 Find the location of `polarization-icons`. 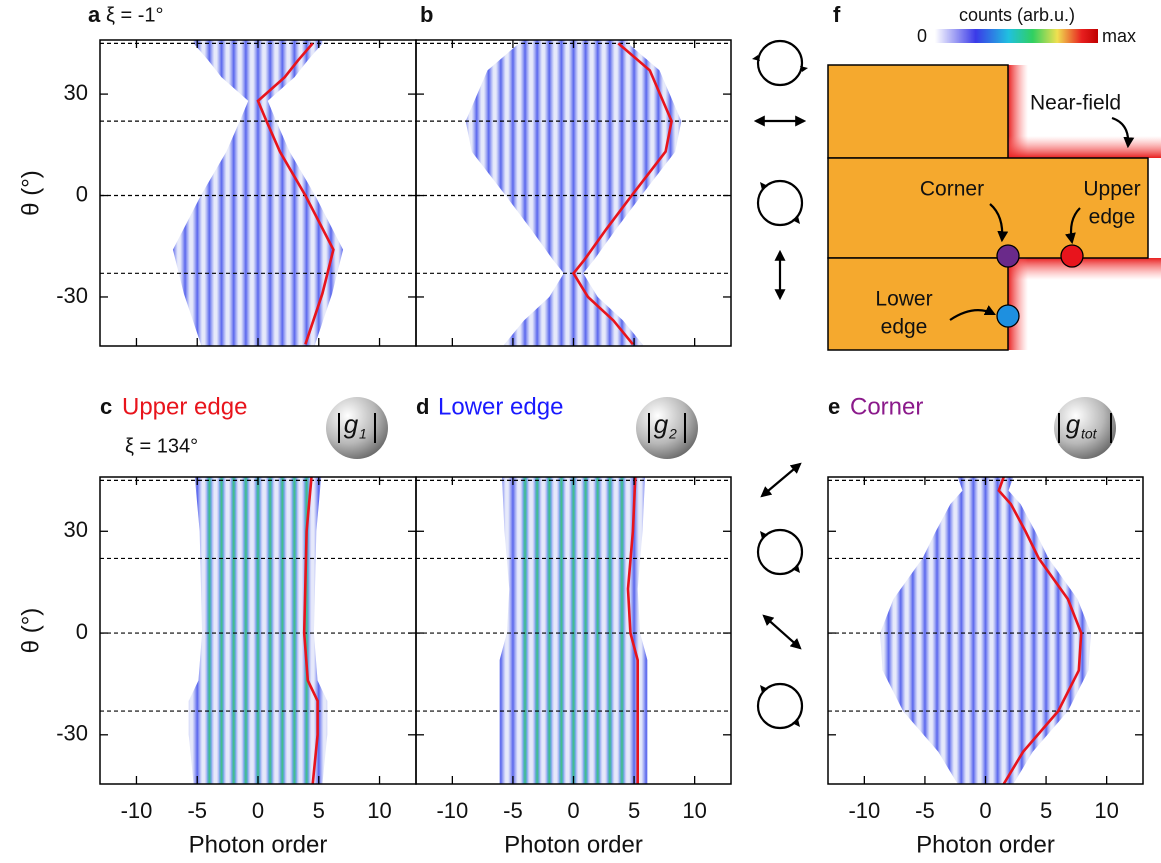

polarization-icons is located at coordinates (780, 384).